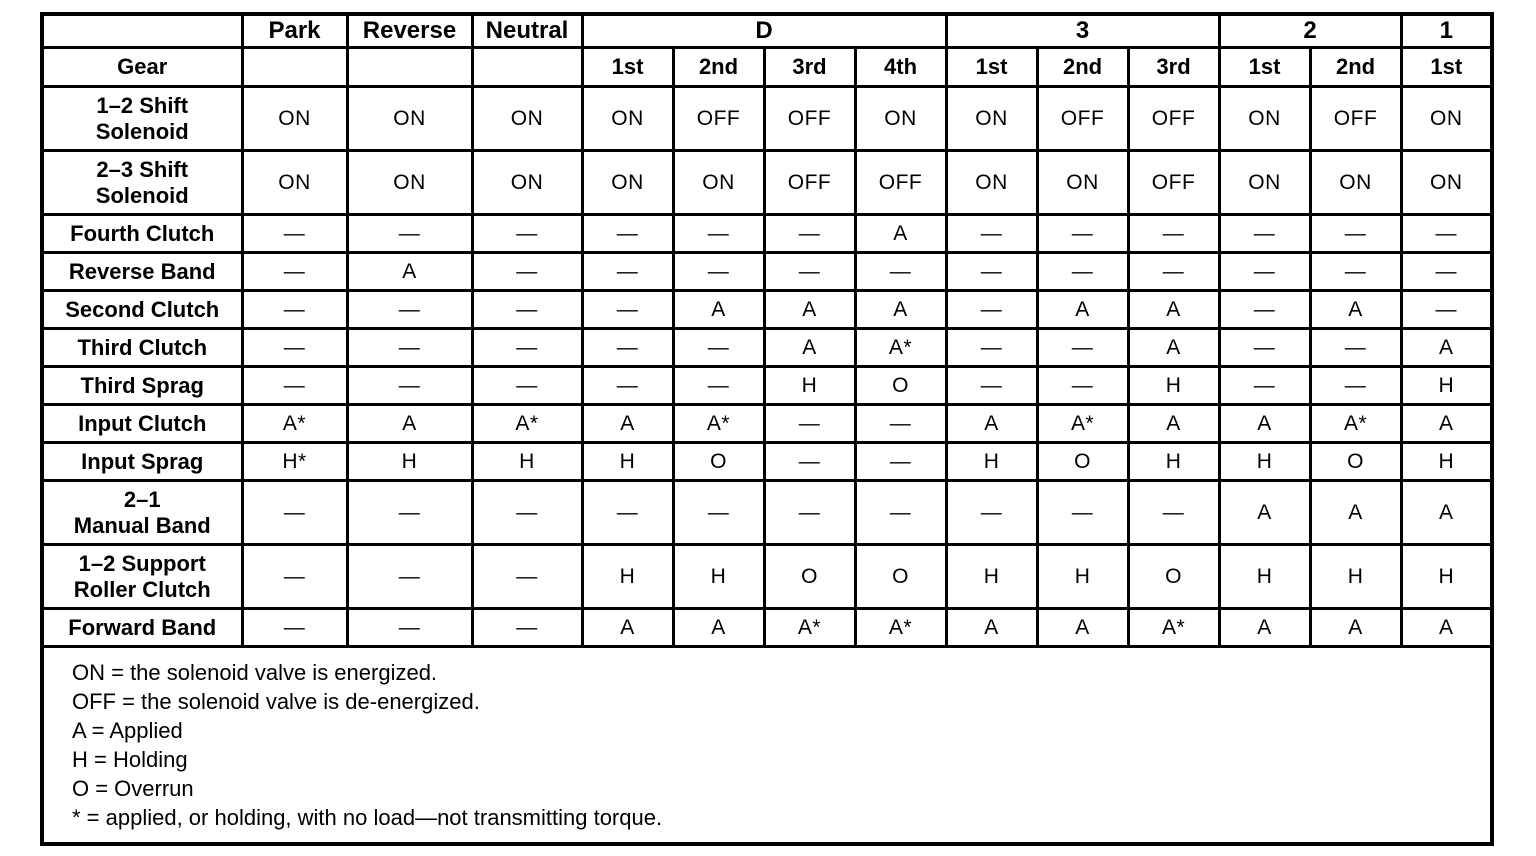 The image size is (1536, 856). Describe the element at coordinates (142, 309) in the screenshot. I see `row-label: Second Clutch` at that location.